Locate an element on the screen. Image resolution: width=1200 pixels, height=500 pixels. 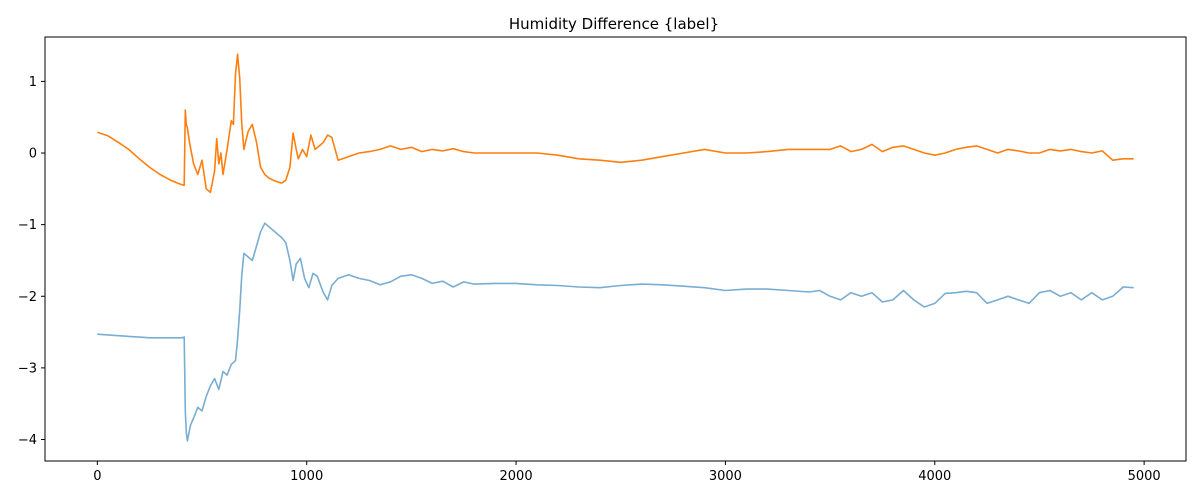
y-tick-label: −2 is located at coordinates (27, 297).